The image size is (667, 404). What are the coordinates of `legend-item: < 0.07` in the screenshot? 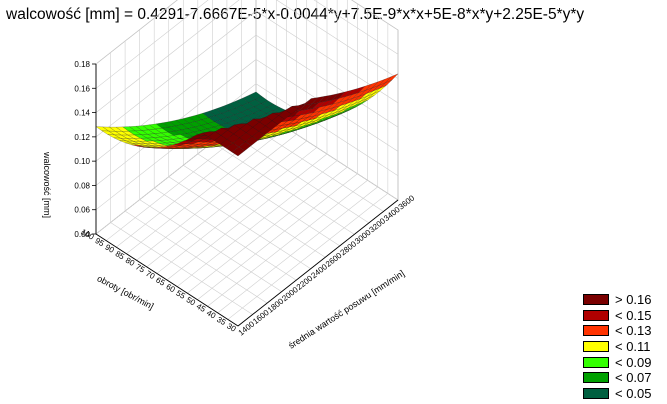 It's located at (617, 378).